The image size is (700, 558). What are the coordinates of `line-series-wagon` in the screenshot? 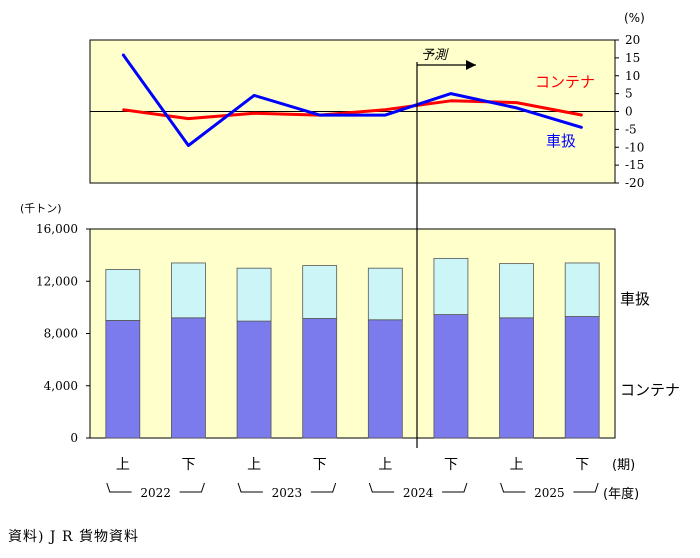 It's located at (352, 100).